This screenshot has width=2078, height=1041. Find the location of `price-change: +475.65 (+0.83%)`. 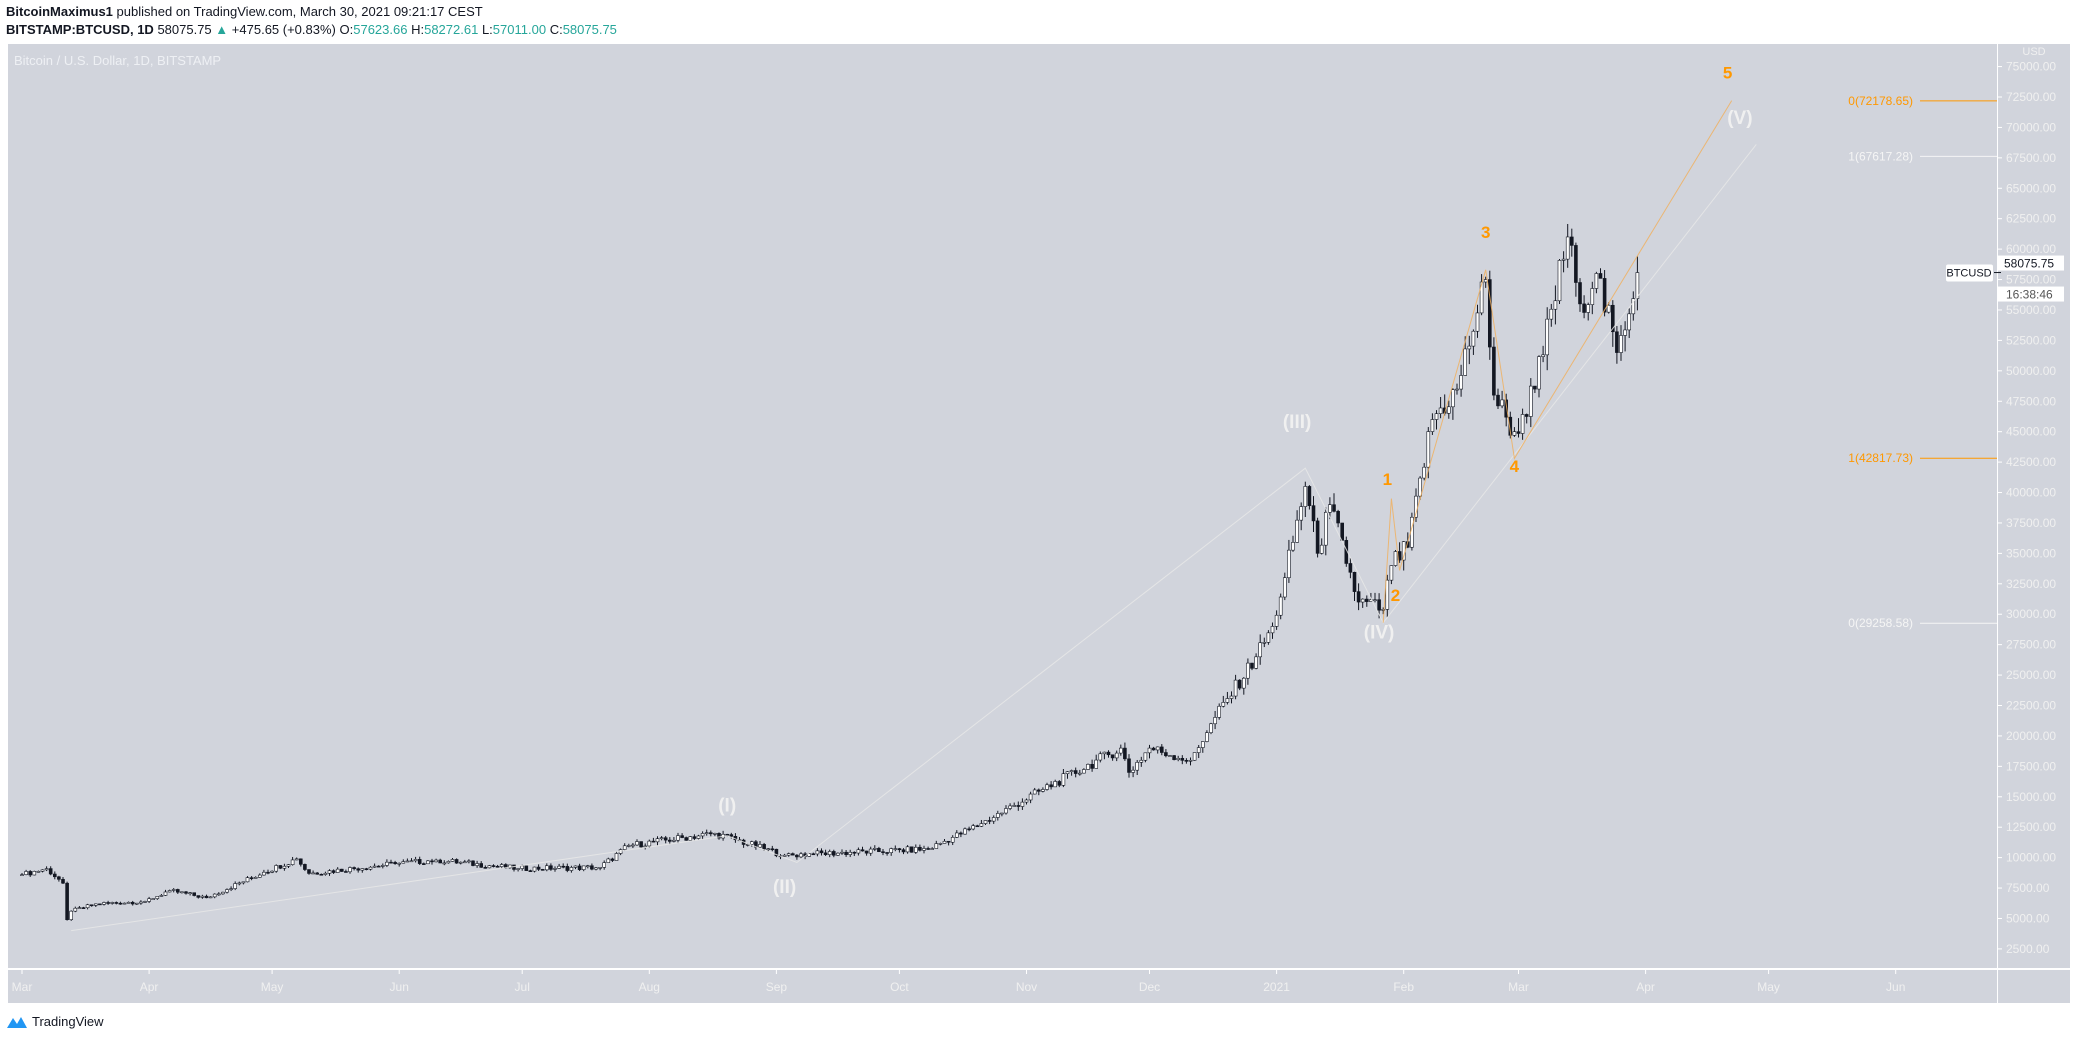

price-change: +475.65 (+0.83%) is located at coordinates (283, 29).